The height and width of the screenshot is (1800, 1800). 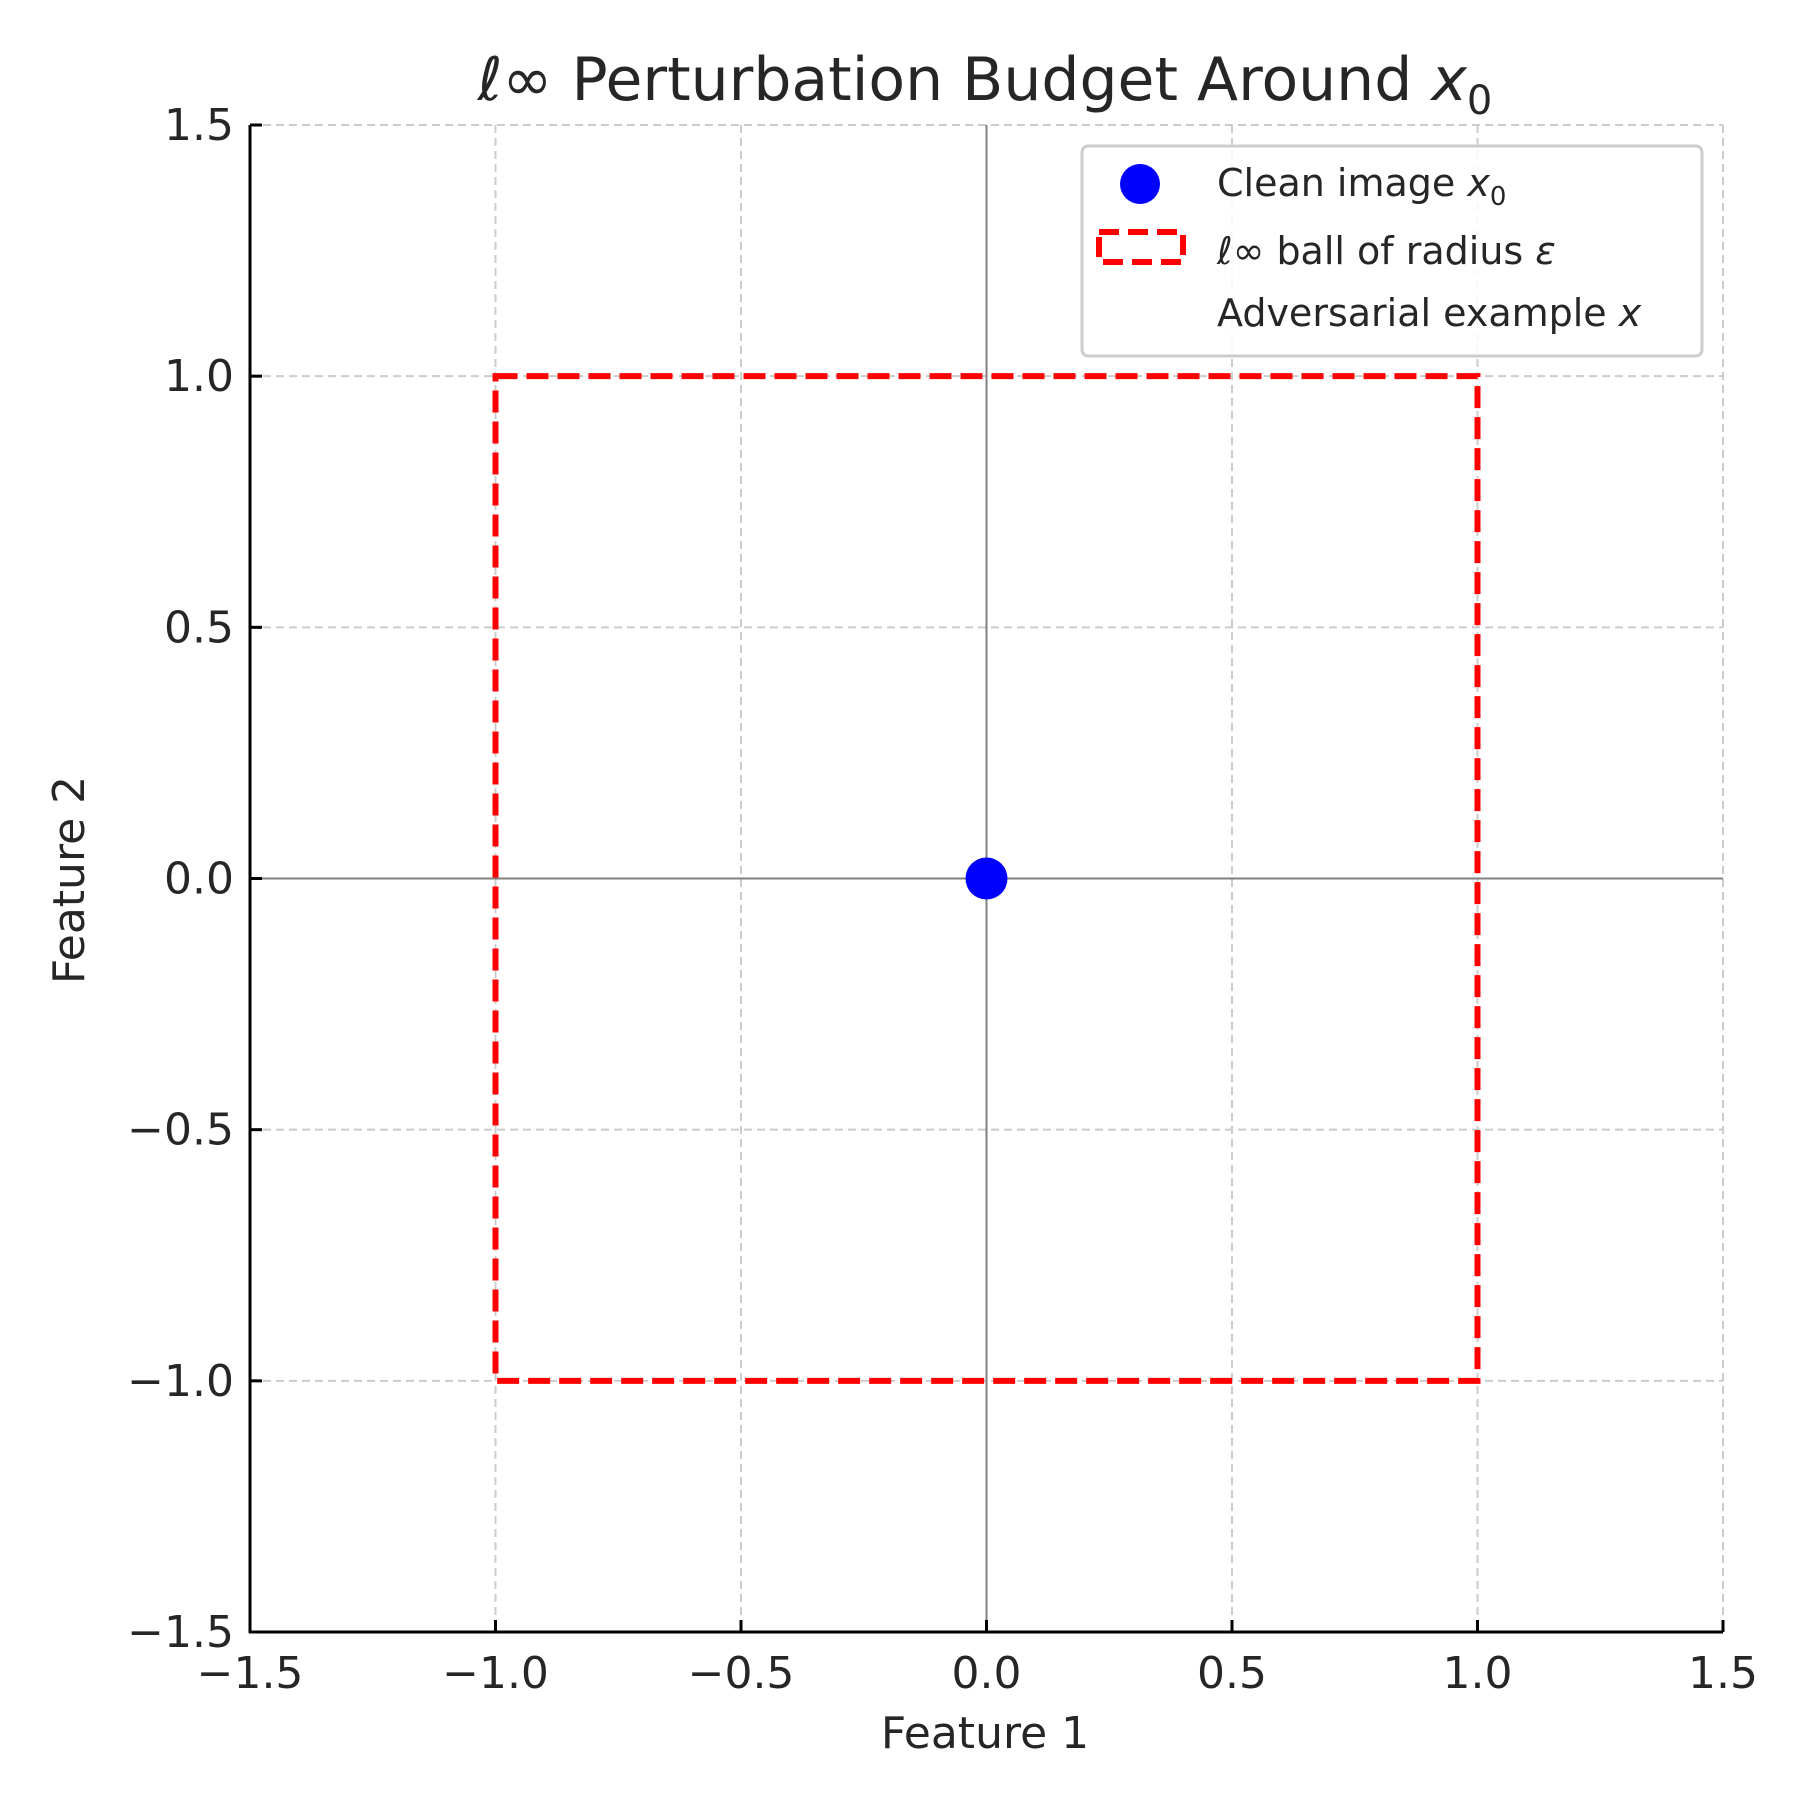 I want to click on clean-image-point, so click(x=986, y=878).